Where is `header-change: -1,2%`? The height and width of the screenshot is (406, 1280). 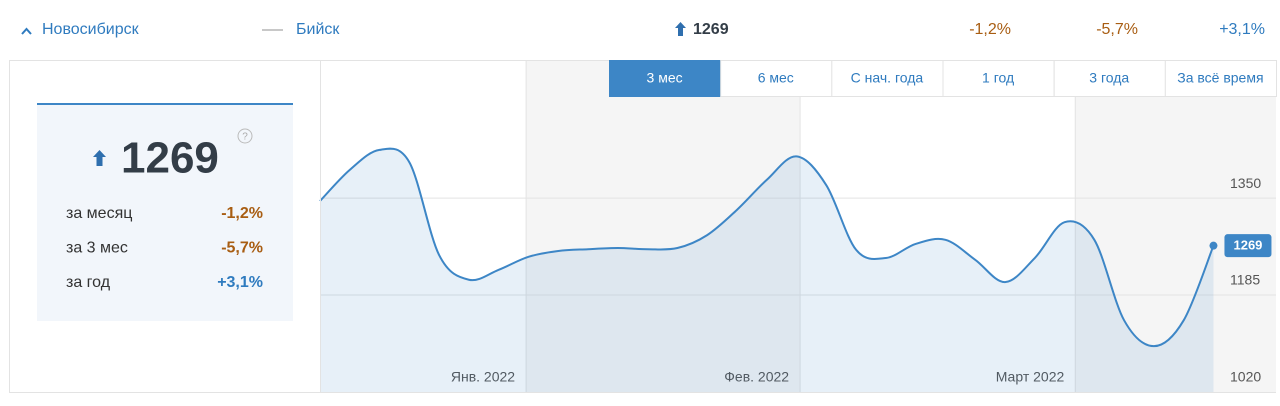 header-change: -1,2% is located at coordinates (990, 29).